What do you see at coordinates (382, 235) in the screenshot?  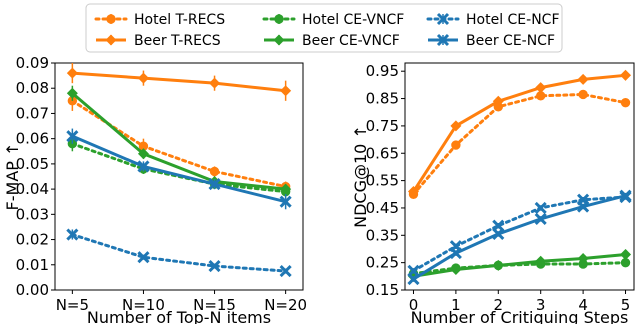 I see `y-tick-label: 0.35` at bounding box center [382, 235].